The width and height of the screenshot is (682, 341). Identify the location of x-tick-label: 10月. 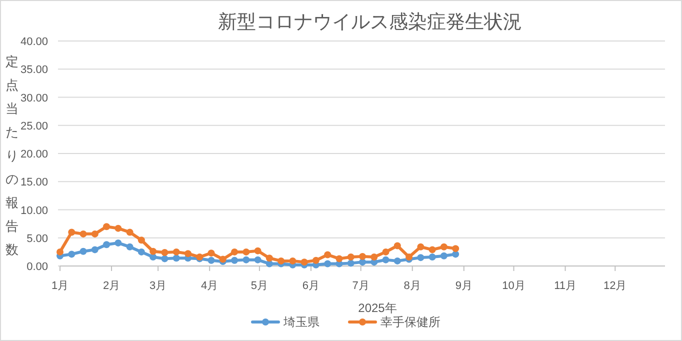
(514, 286).